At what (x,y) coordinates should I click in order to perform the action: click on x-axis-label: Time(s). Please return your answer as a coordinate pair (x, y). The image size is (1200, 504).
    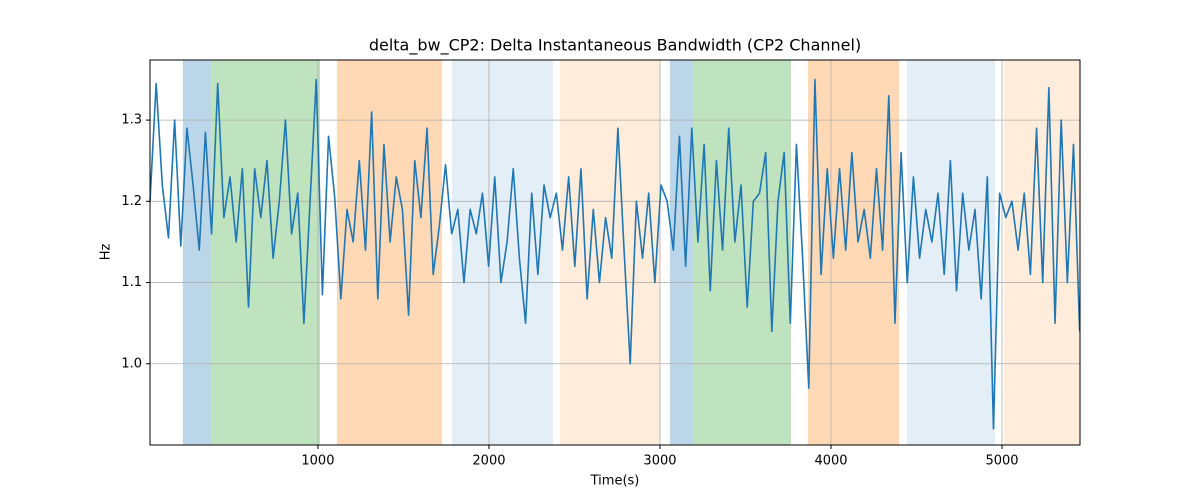
    Looking at the image, I should click on (615, 481).